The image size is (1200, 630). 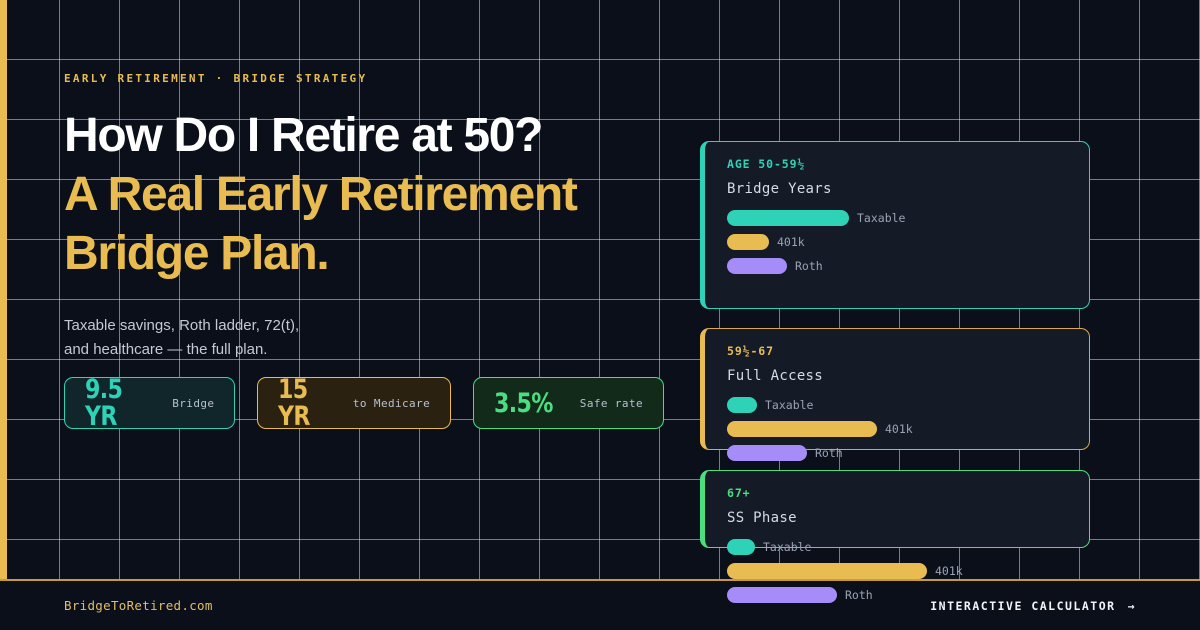 What do you see at coordinates (197, 253) in the screenshot?
I see `headline-line-3: Bridge Plan.` at bounding box center [197, 253].